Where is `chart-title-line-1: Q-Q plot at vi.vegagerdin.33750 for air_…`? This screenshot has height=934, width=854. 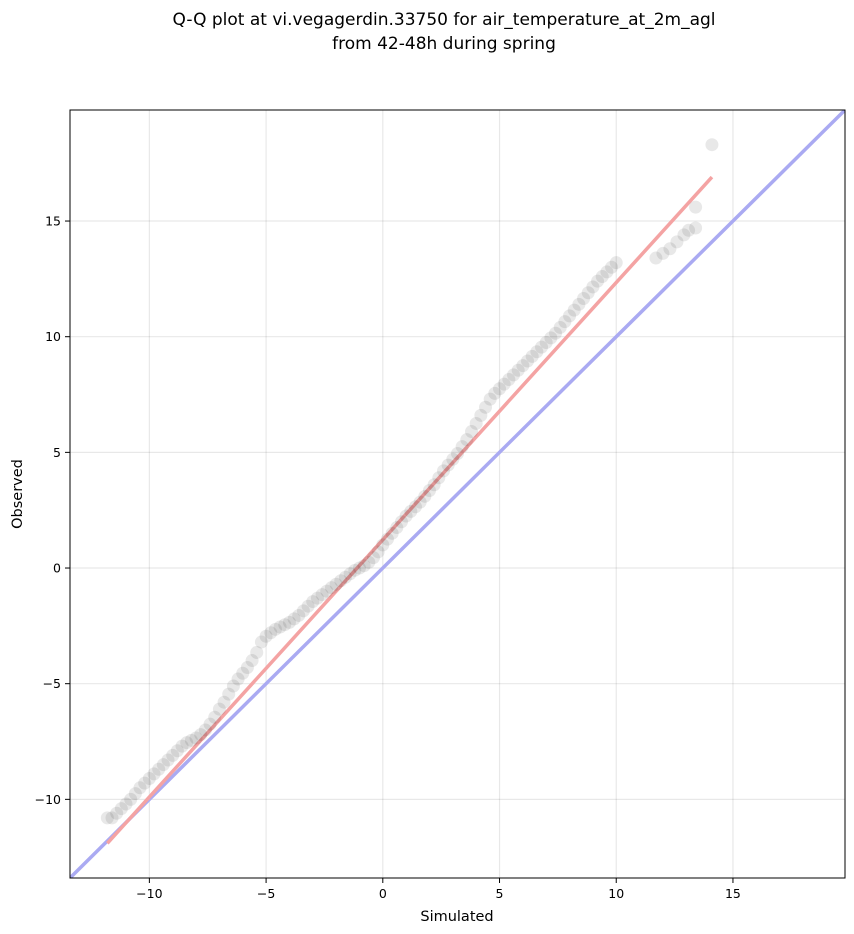
chart-title-line-1: Q-Q plot at vi.vegagerdin.33750 for air_… is located at coordinates (443, 20).